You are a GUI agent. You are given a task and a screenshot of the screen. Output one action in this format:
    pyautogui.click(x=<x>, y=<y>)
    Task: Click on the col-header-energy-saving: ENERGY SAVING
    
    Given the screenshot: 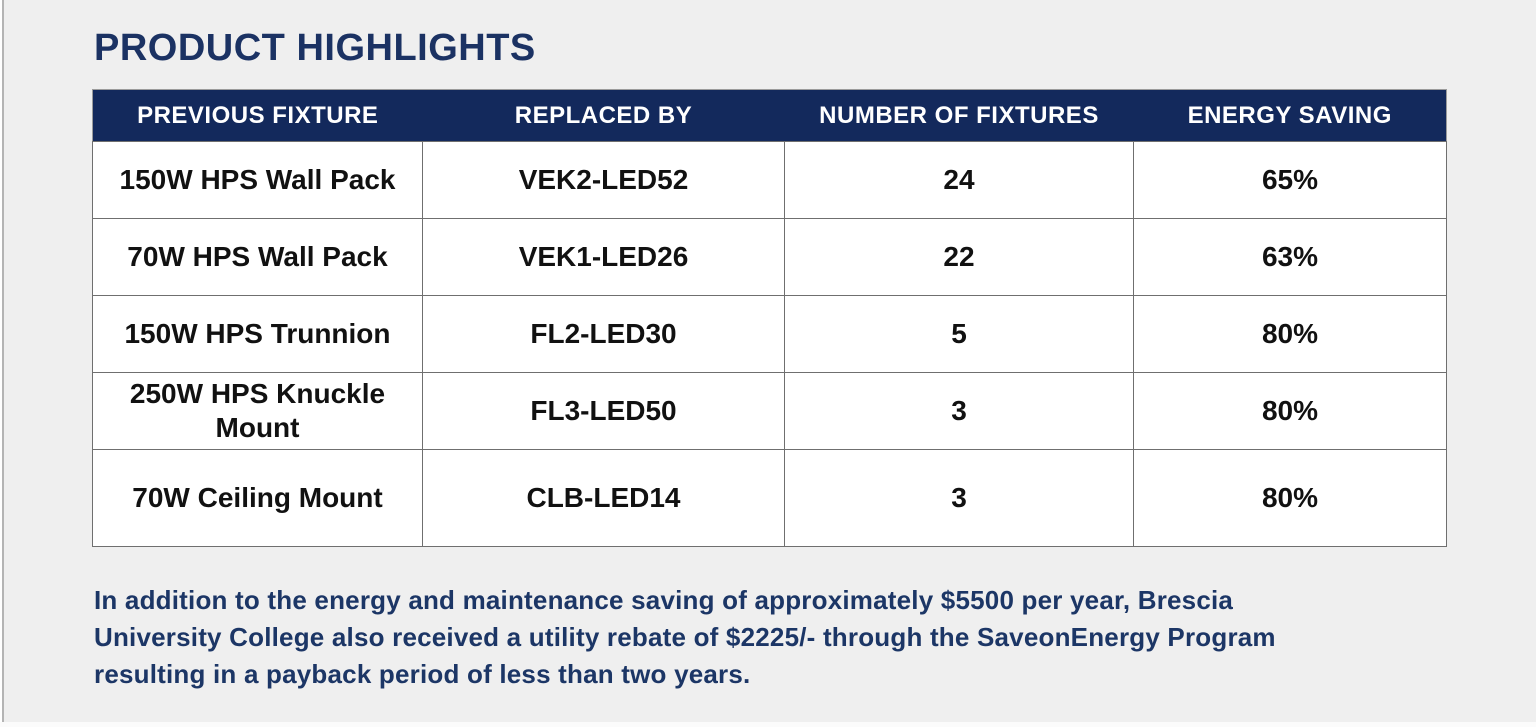 What is the action you would take?
    pyautogui.click(x=1290, y=115)
    